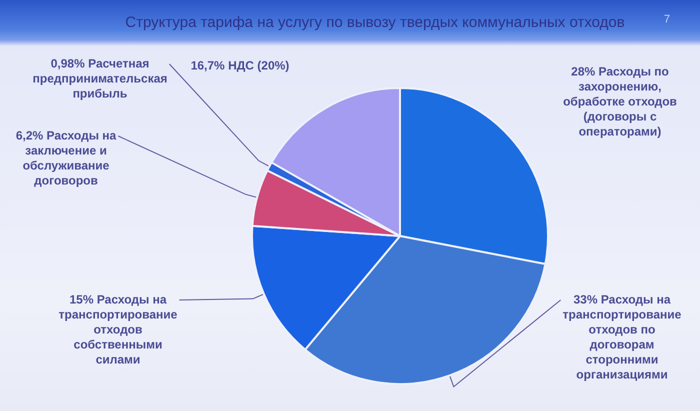 This screenshot has width=700, height=411. Describe the element at coordinates (622, 337) in the screenshot. I see `slice-label: 33% Расходы на транспортирование отходов по договорам сторонними организациями` at that location.